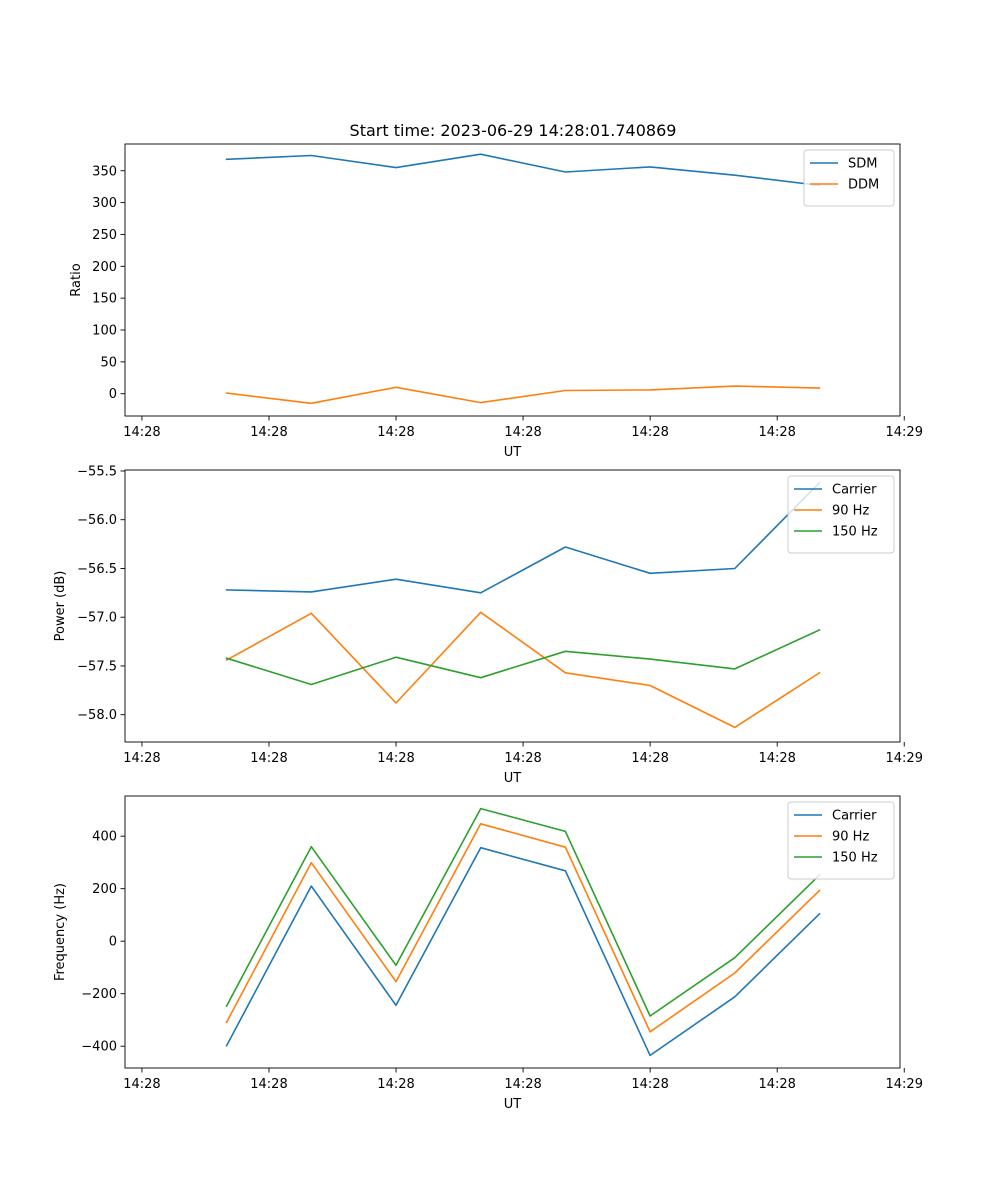  Describe the element at coordinates (523, 170) in the screenshot. I see `series-line-sdm` at that location.